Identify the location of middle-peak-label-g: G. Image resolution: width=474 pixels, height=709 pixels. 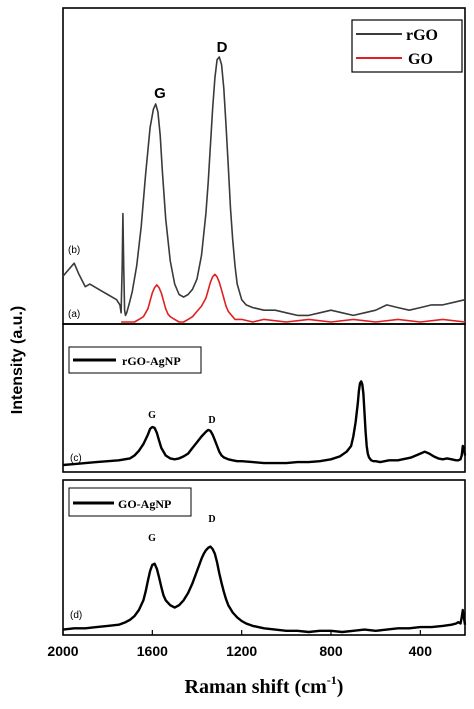
(152, 415).